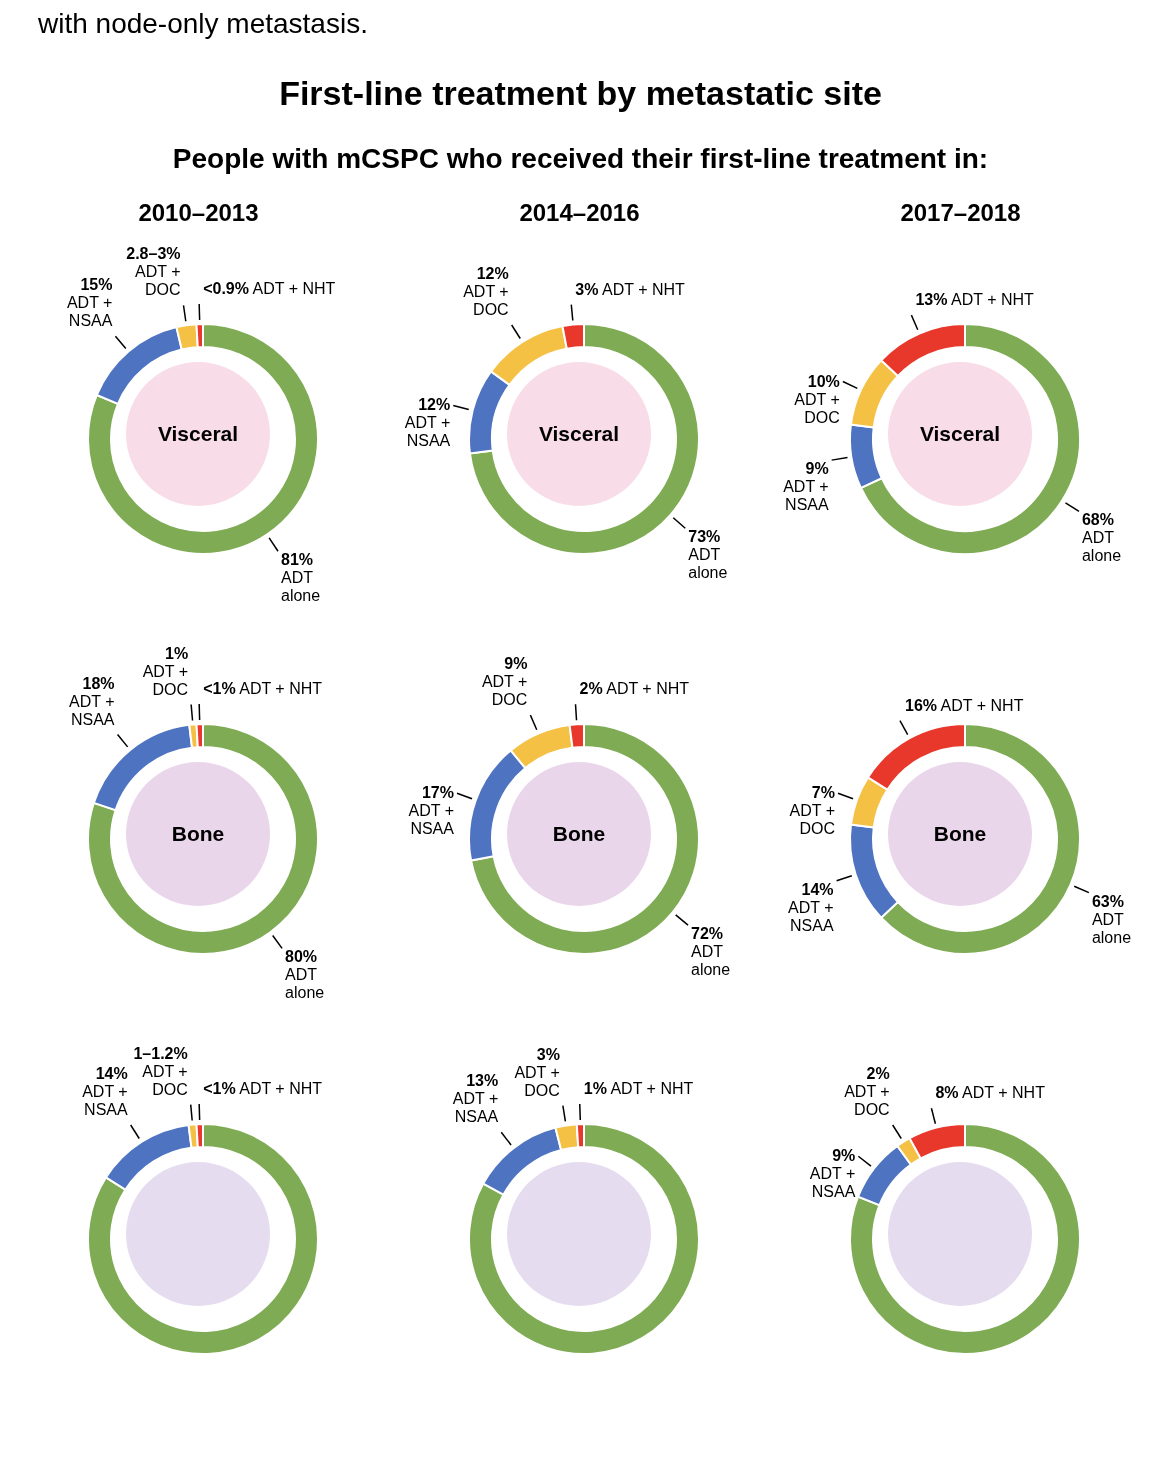  What do you see at coordinates (153, 254) in the screenshot?
I see `data-label: 2.8–3%` at bounding box center [153, 254].